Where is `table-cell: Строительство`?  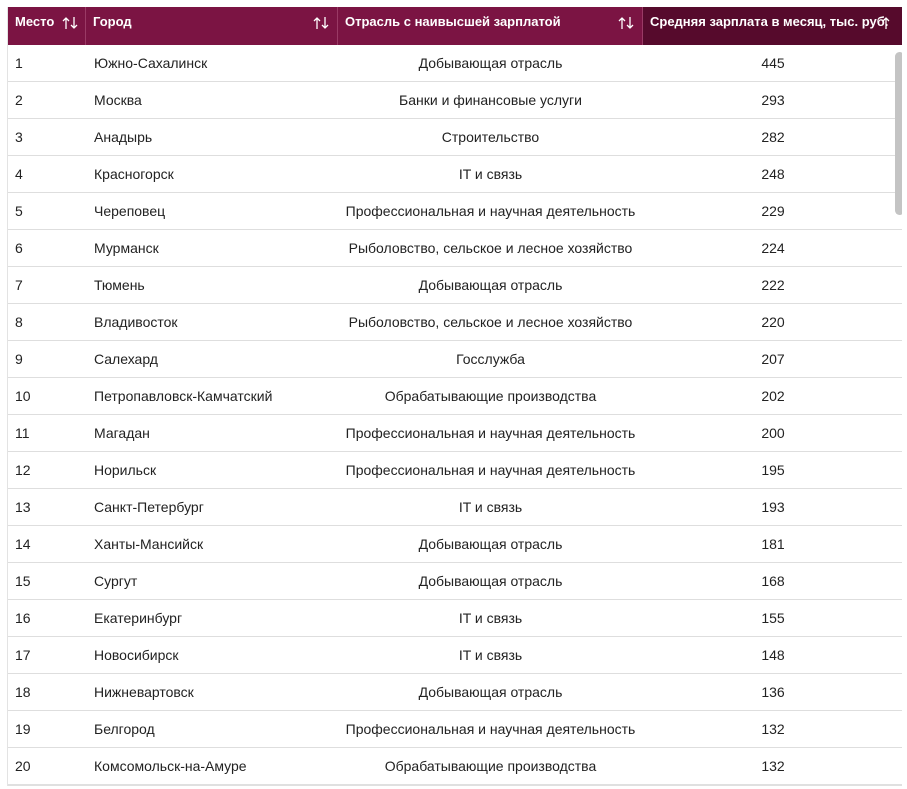 table-cell: Строительство is located at coordinates (490, 137).